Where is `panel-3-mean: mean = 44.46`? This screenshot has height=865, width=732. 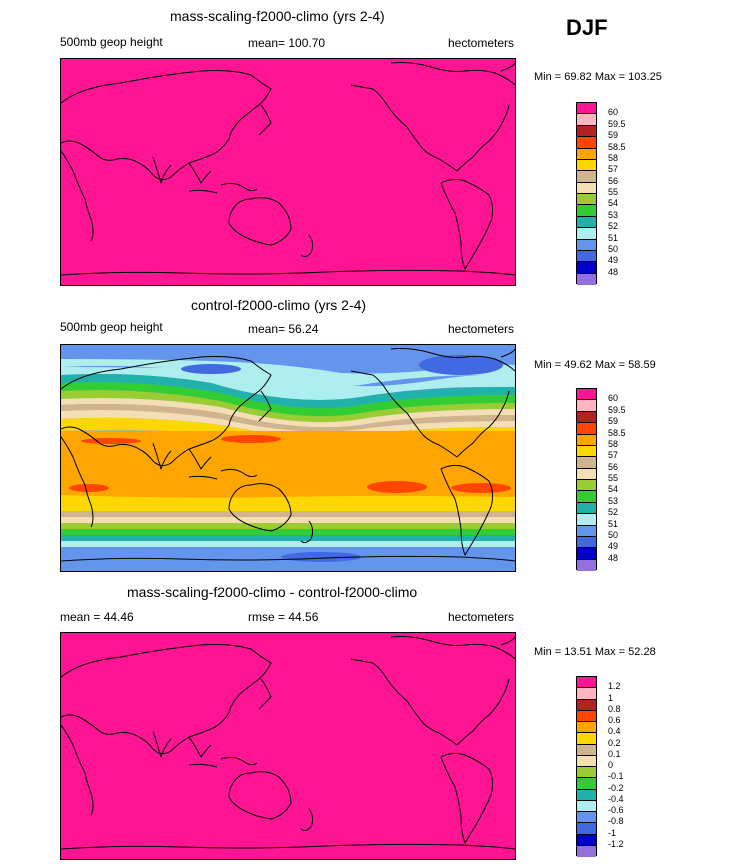 panel-3-mean: mean = 44.46 is located at coordinates (97, 617).